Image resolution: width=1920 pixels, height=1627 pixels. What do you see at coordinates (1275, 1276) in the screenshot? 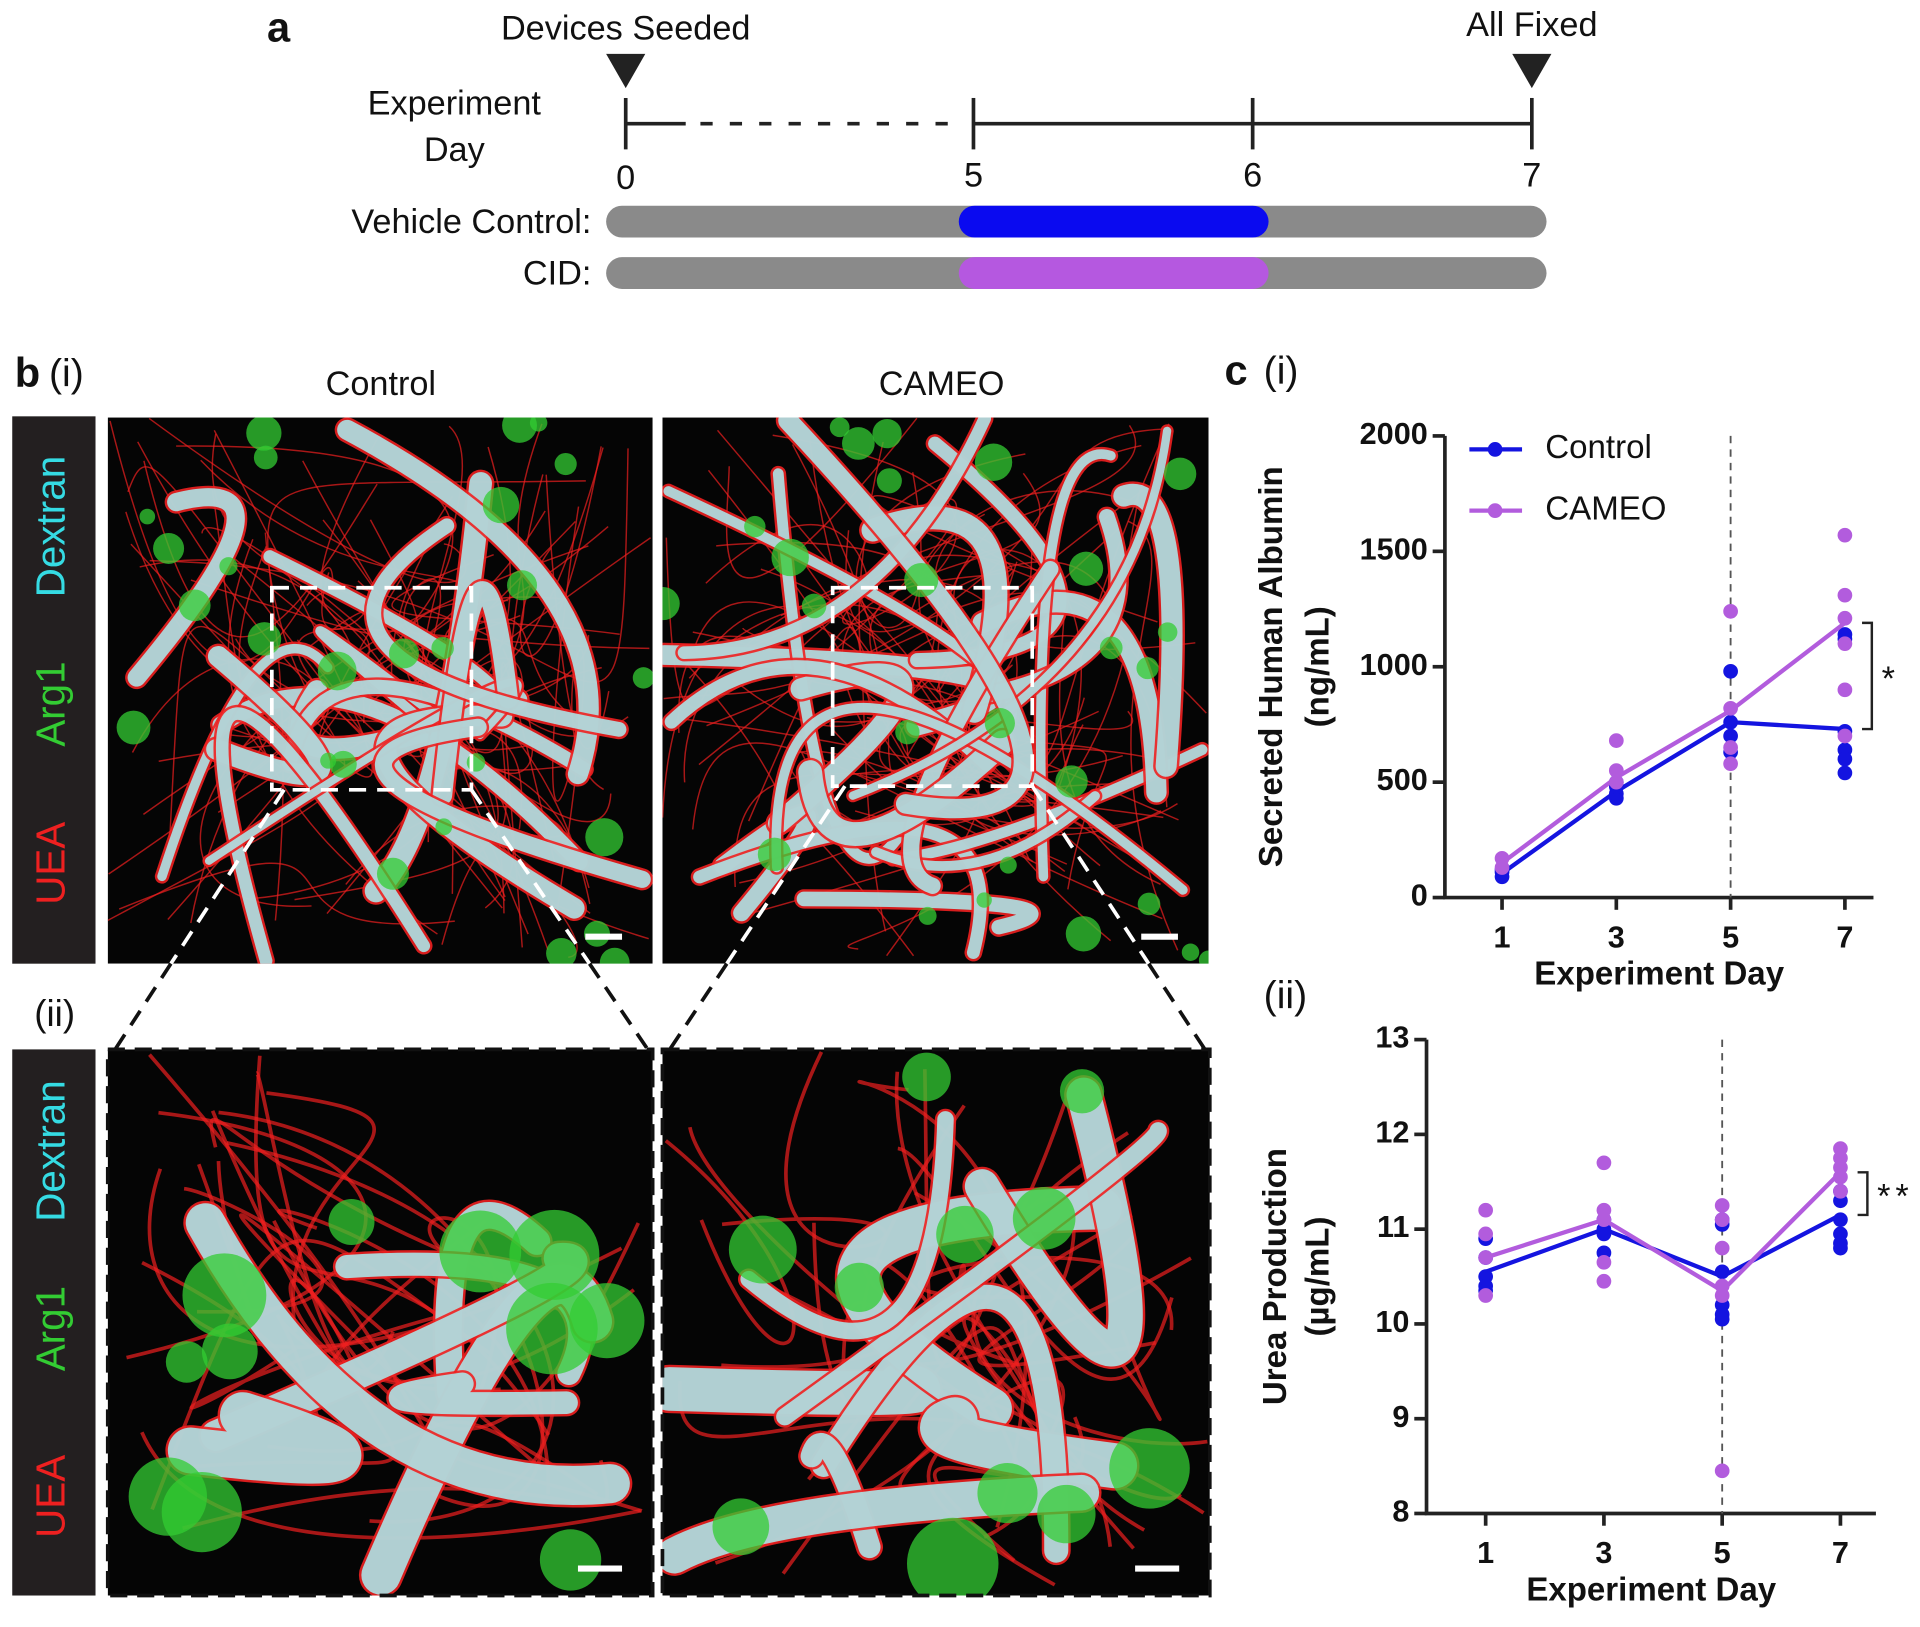
I see `y-axis-label: Urea Production` at bounding box center [1275, 1276].